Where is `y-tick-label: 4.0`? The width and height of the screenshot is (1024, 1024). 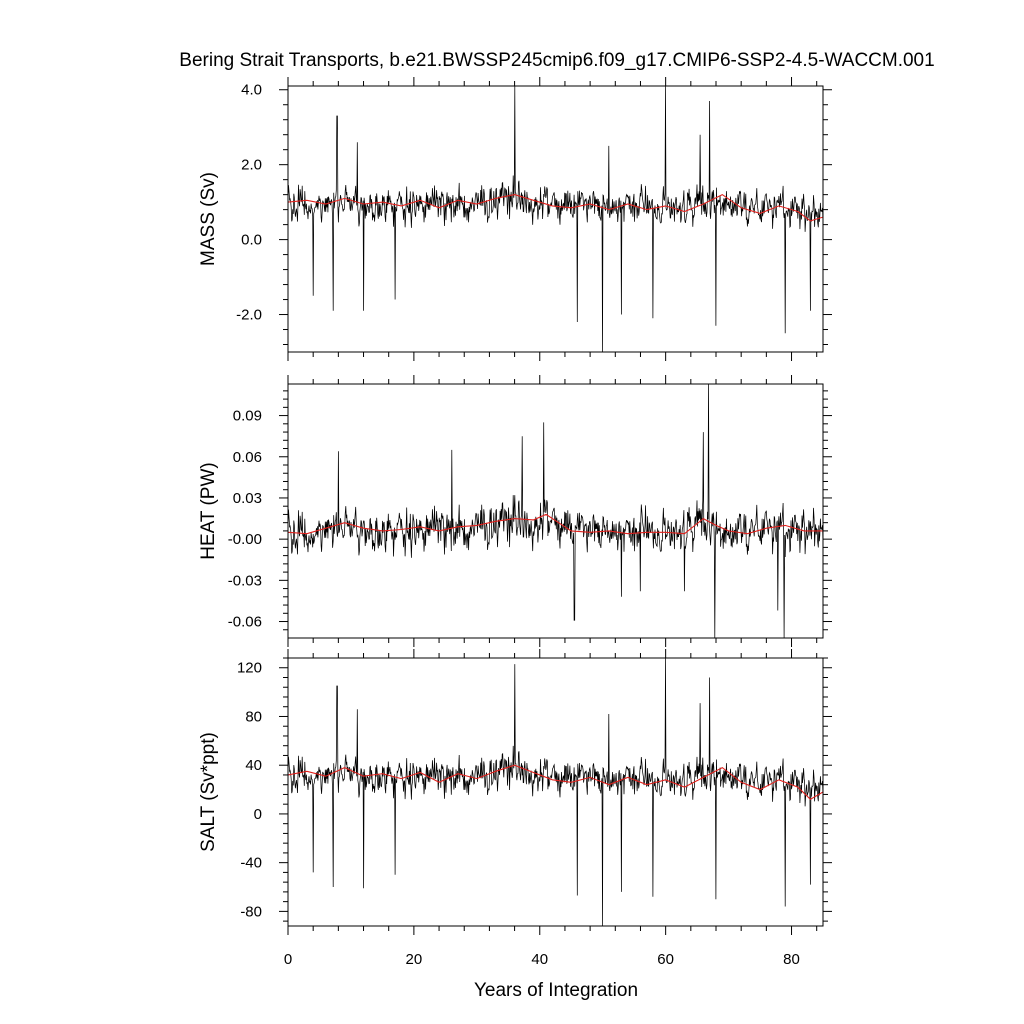 y-tick-label: 4.0 is located at coordinates (251, 90).